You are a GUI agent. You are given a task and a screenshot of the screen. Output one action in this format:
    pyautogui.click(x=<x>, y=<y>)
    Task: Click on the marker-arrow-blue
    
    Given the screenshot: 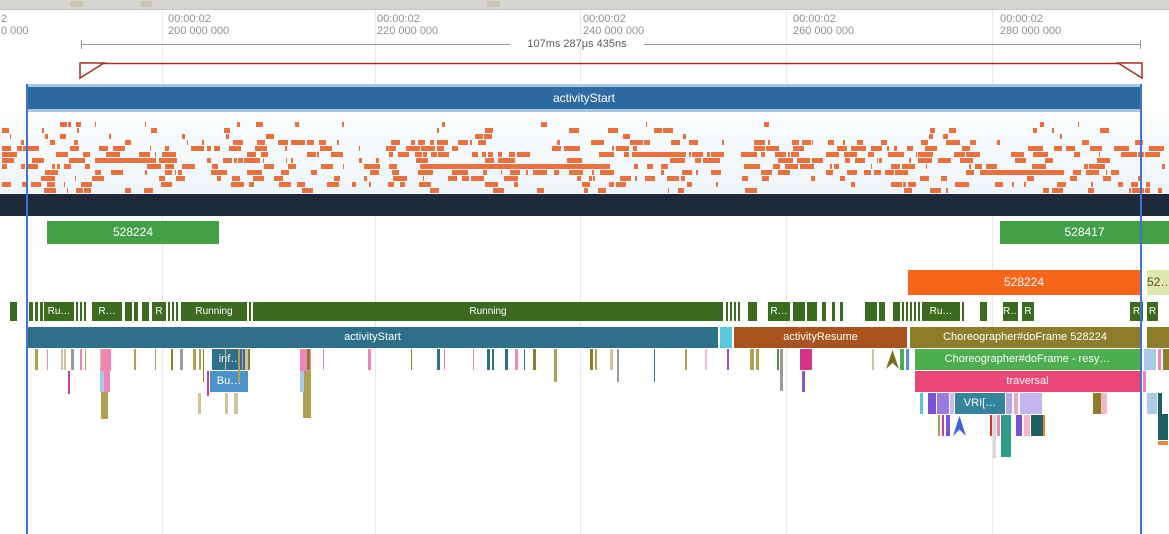 What is the action you would take?
    pyautogui.click(x=959, y=426)
    